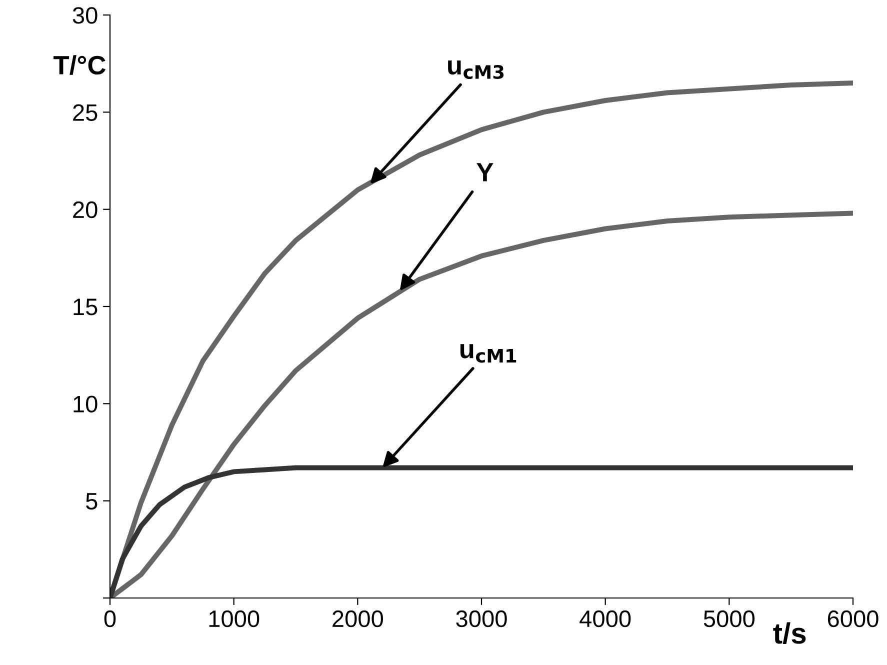 This screenshot has height=665, width=887. What do you see at coordinates (789, 633) in the screenshot?
I see `x-axis-title: t/s` at bounding box center [789, 633].